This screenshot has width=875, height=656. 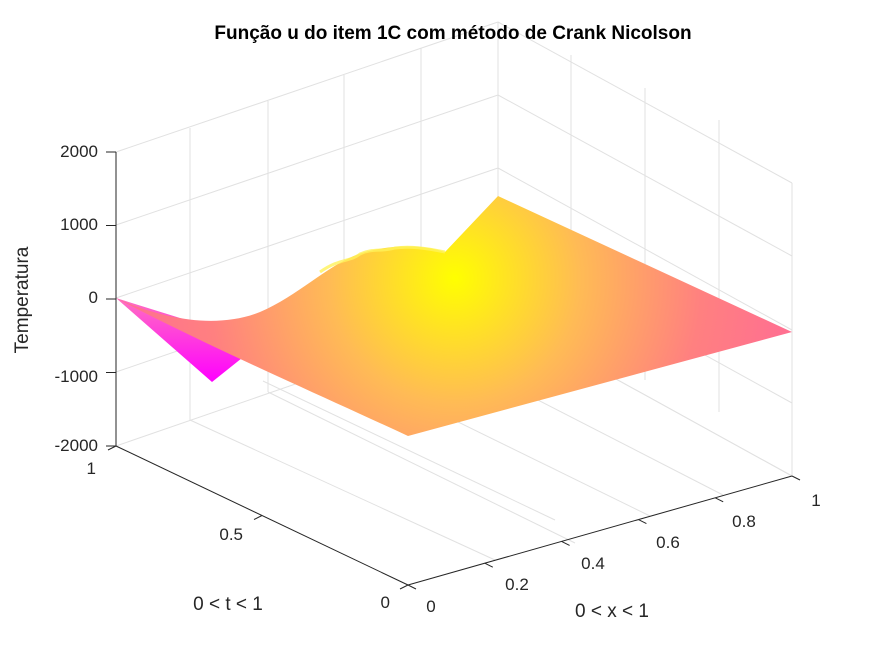 I want to click on t-axis-label: 0 < t < 1, so click(x=228, y=604).